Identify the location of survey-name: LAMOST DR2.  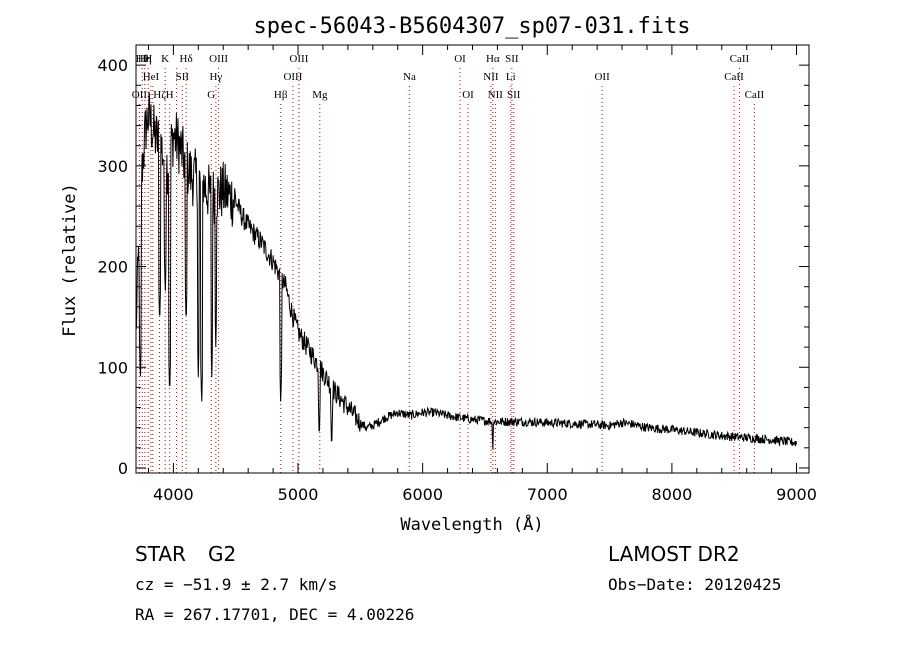
(674, 554).